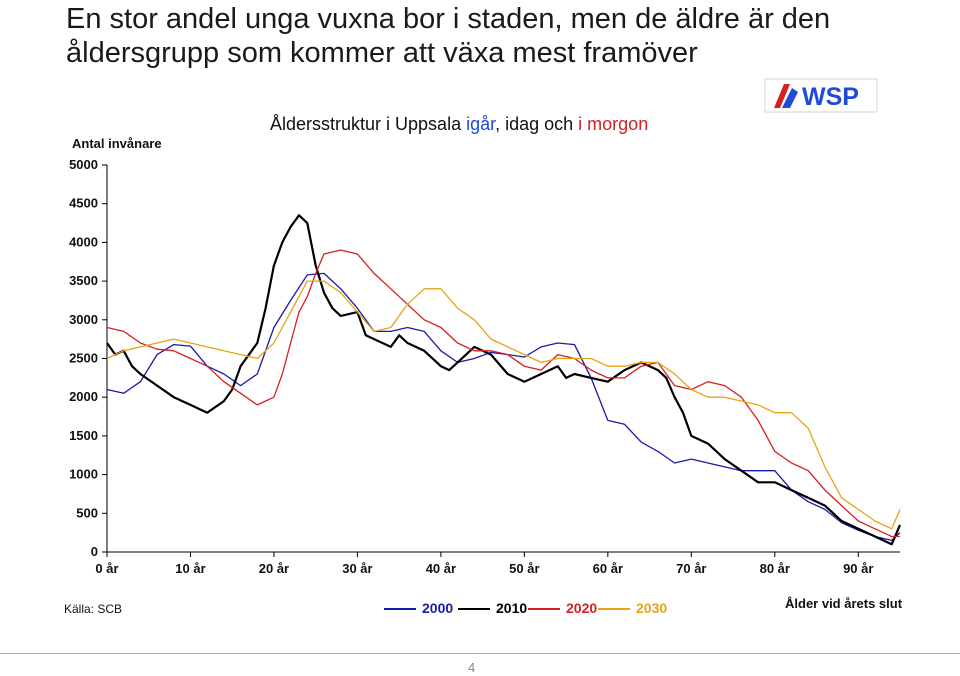 This screenshot has height=676, width=960. I want to click on logo-emblem-red, so click(782, 96).